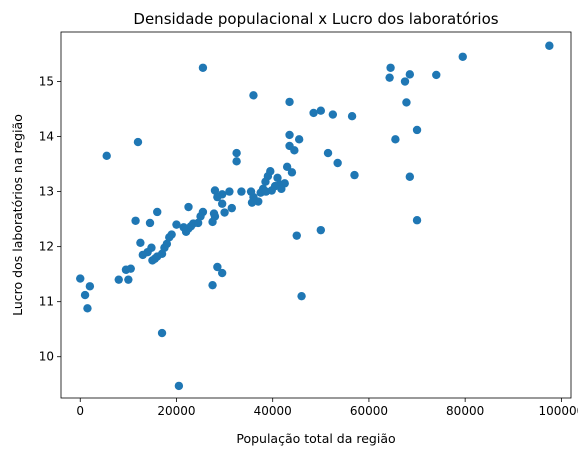  Describe the element at coordinates (46, 302) in the screenshot. I see `y-tick-label-1: 11` at that location.